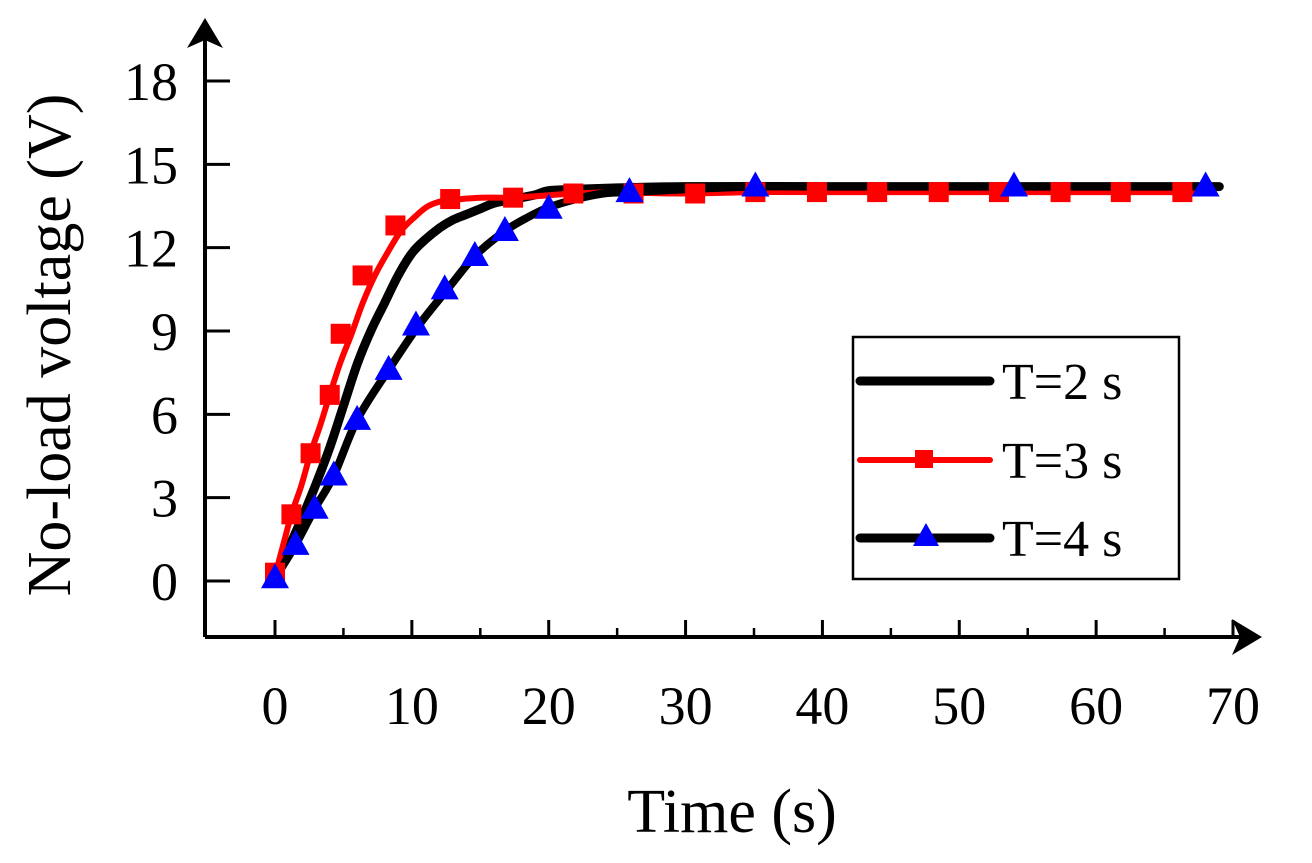  What do you see at coordinates (761, 678) in the screenshot?
I see `x-ticks: 0 10 20 30 40 50 60 70` at bounding box center [761, 678].